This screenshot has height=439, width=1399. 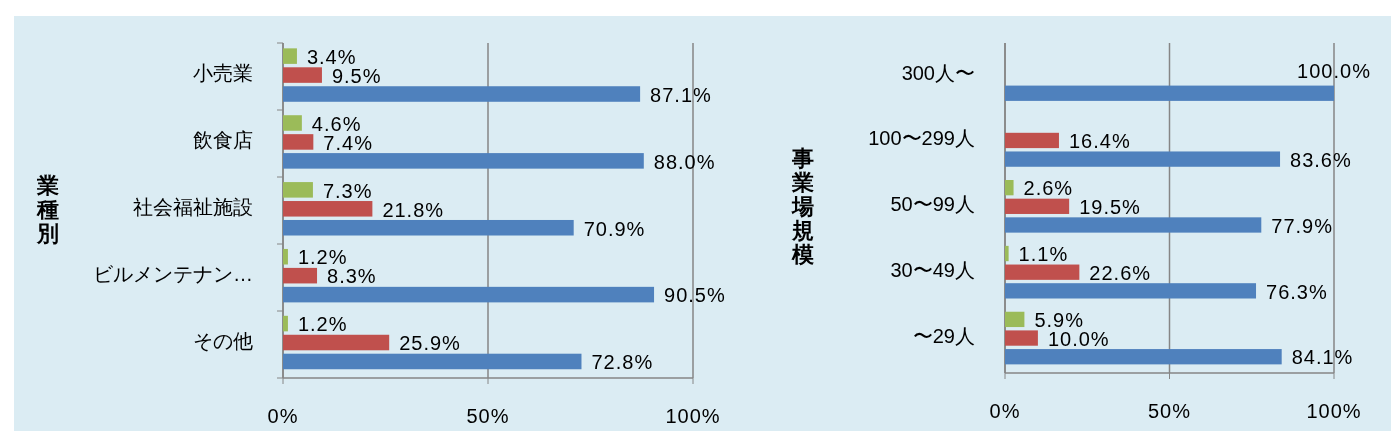 I want to click on y-tick-label: 〜29人, so click(x=943, y=336).